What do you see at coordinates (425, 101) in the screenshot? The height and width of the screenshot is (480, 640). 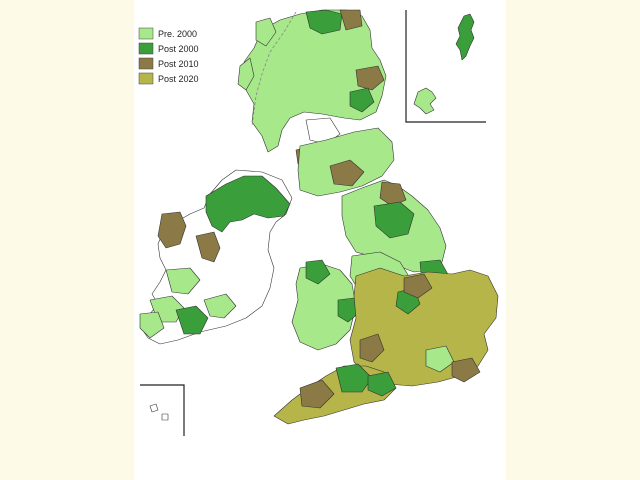 I see `orkney-islands` at bounding box center [425, 101].